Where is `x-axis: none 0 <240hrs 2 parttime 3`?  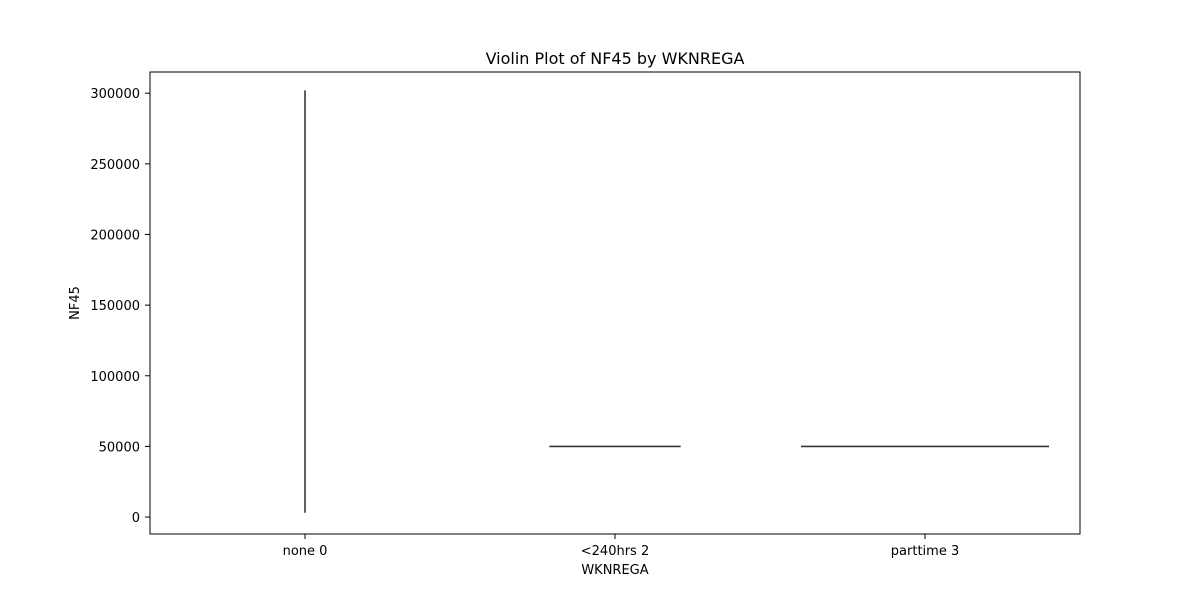
x-axis: none 0 <240hrs 2 parttime 3 is located at coordinates (621, 546).